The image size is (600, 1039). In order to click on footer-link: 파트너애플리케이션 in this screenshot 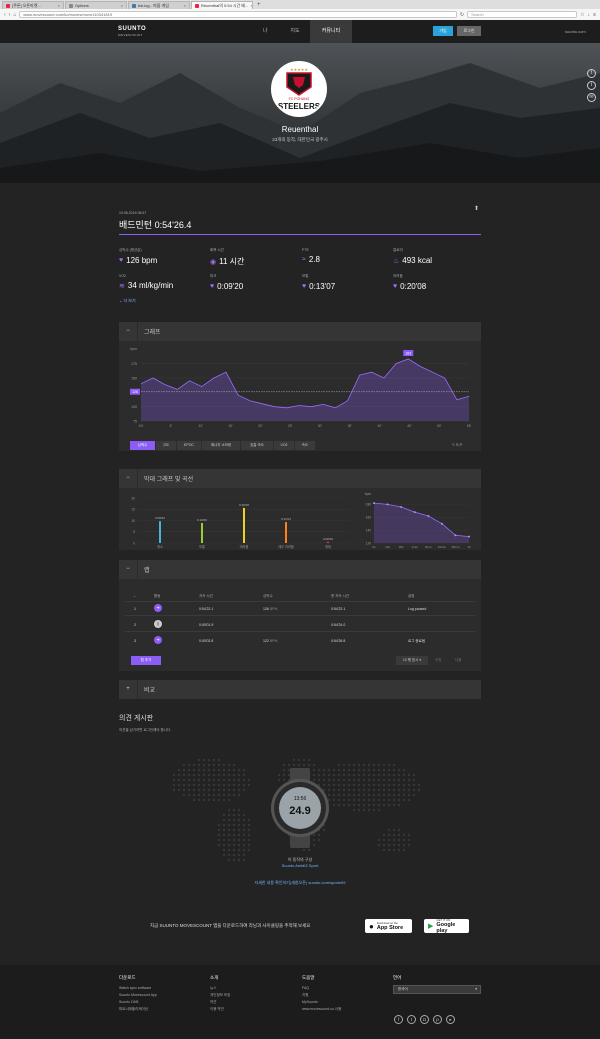, I will do `click(133, 1009)`.